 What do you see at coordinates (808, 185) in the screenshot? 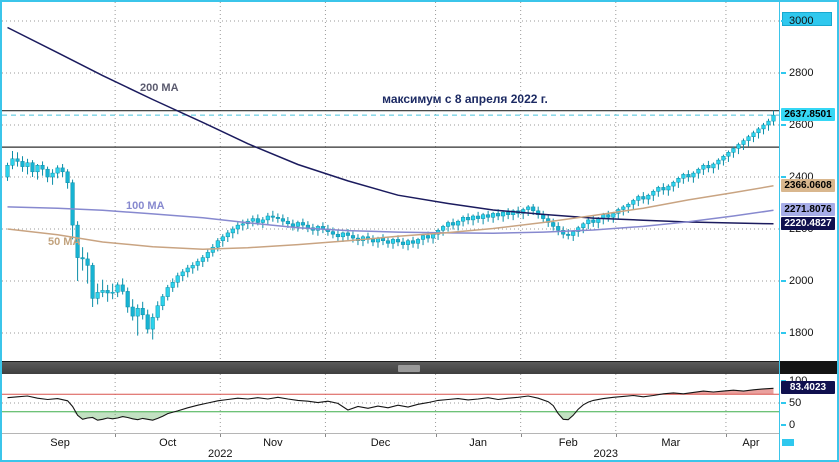
I see `price-badge: 2366.0608` at bounding box center [808, 185].